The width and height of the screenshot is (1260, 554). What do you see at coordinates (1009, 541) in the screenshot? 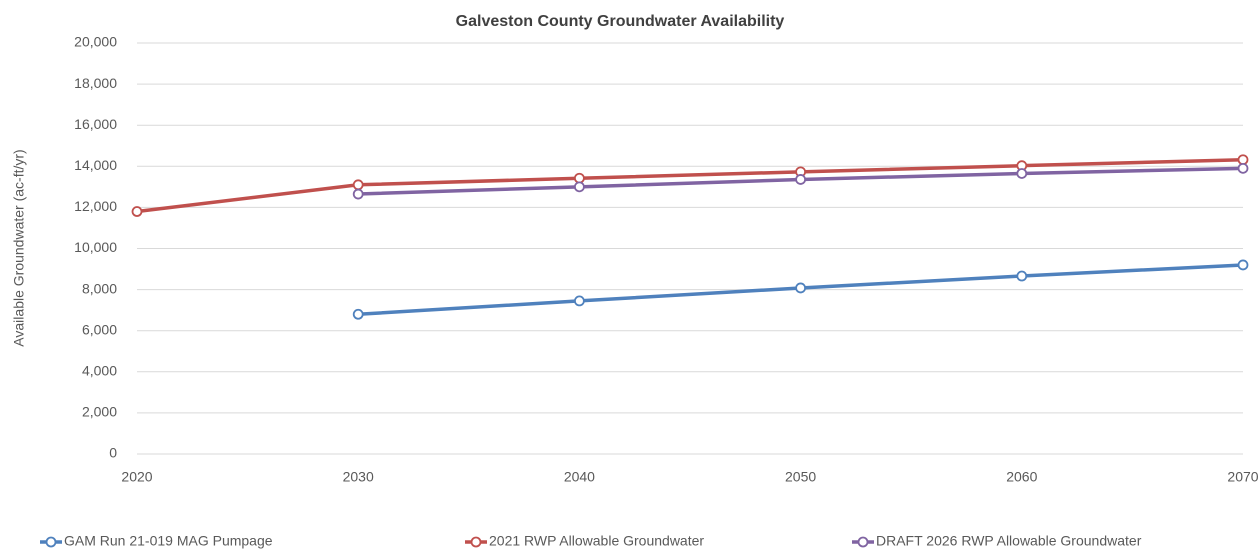
I see `legend-label: DRAFT 2026 RWP Allowable Groundwater` at bounding box center [1009, 541].